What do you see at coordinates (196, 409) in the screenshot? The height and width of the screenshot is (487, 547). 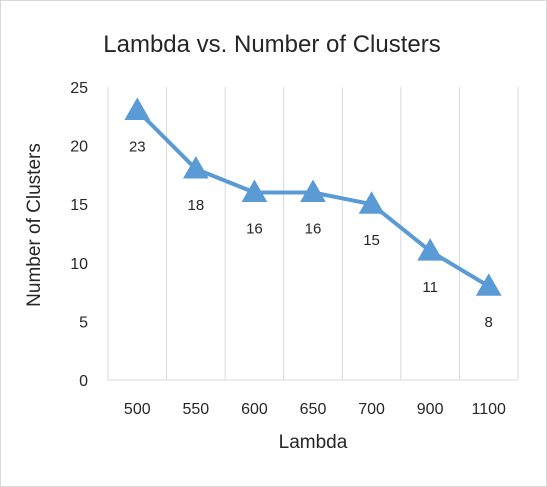 I see `x-tick-label: 550` at bounding box center [196, 409].